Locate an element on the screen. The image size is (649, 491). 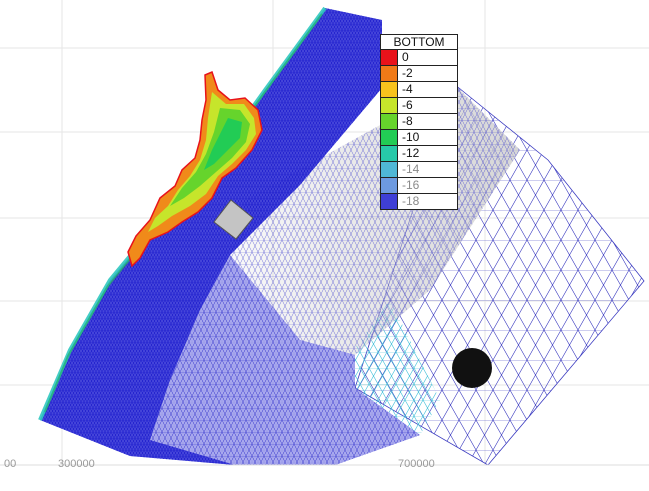
lagoon-bathymetry is located at coordinates (195, 169).